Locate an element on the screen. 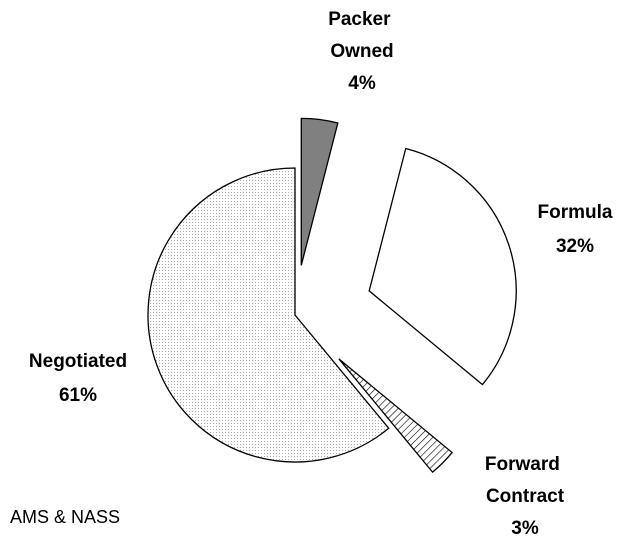  slice-label: Forward Contract is located at coordinates (525, 480).